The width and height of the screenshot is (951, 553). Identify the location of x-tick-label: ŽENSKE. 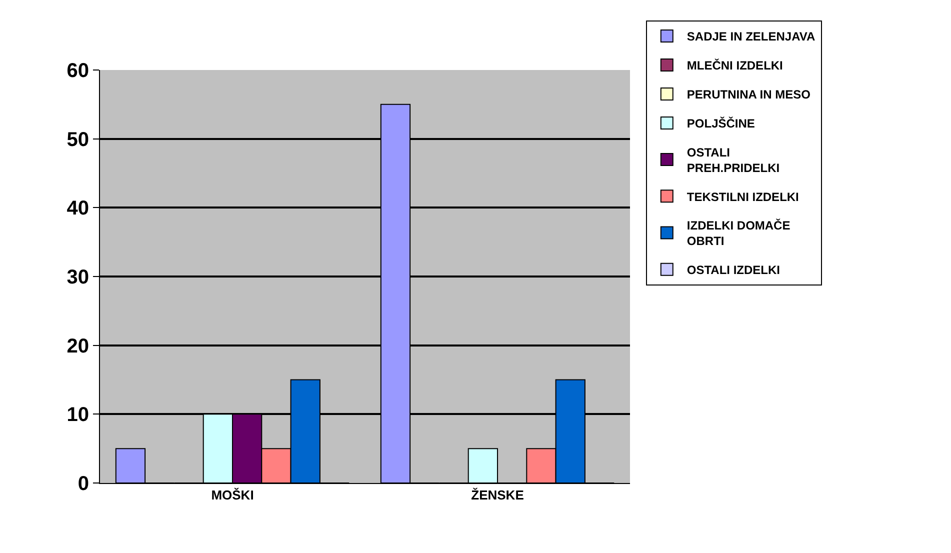
(497, 495).